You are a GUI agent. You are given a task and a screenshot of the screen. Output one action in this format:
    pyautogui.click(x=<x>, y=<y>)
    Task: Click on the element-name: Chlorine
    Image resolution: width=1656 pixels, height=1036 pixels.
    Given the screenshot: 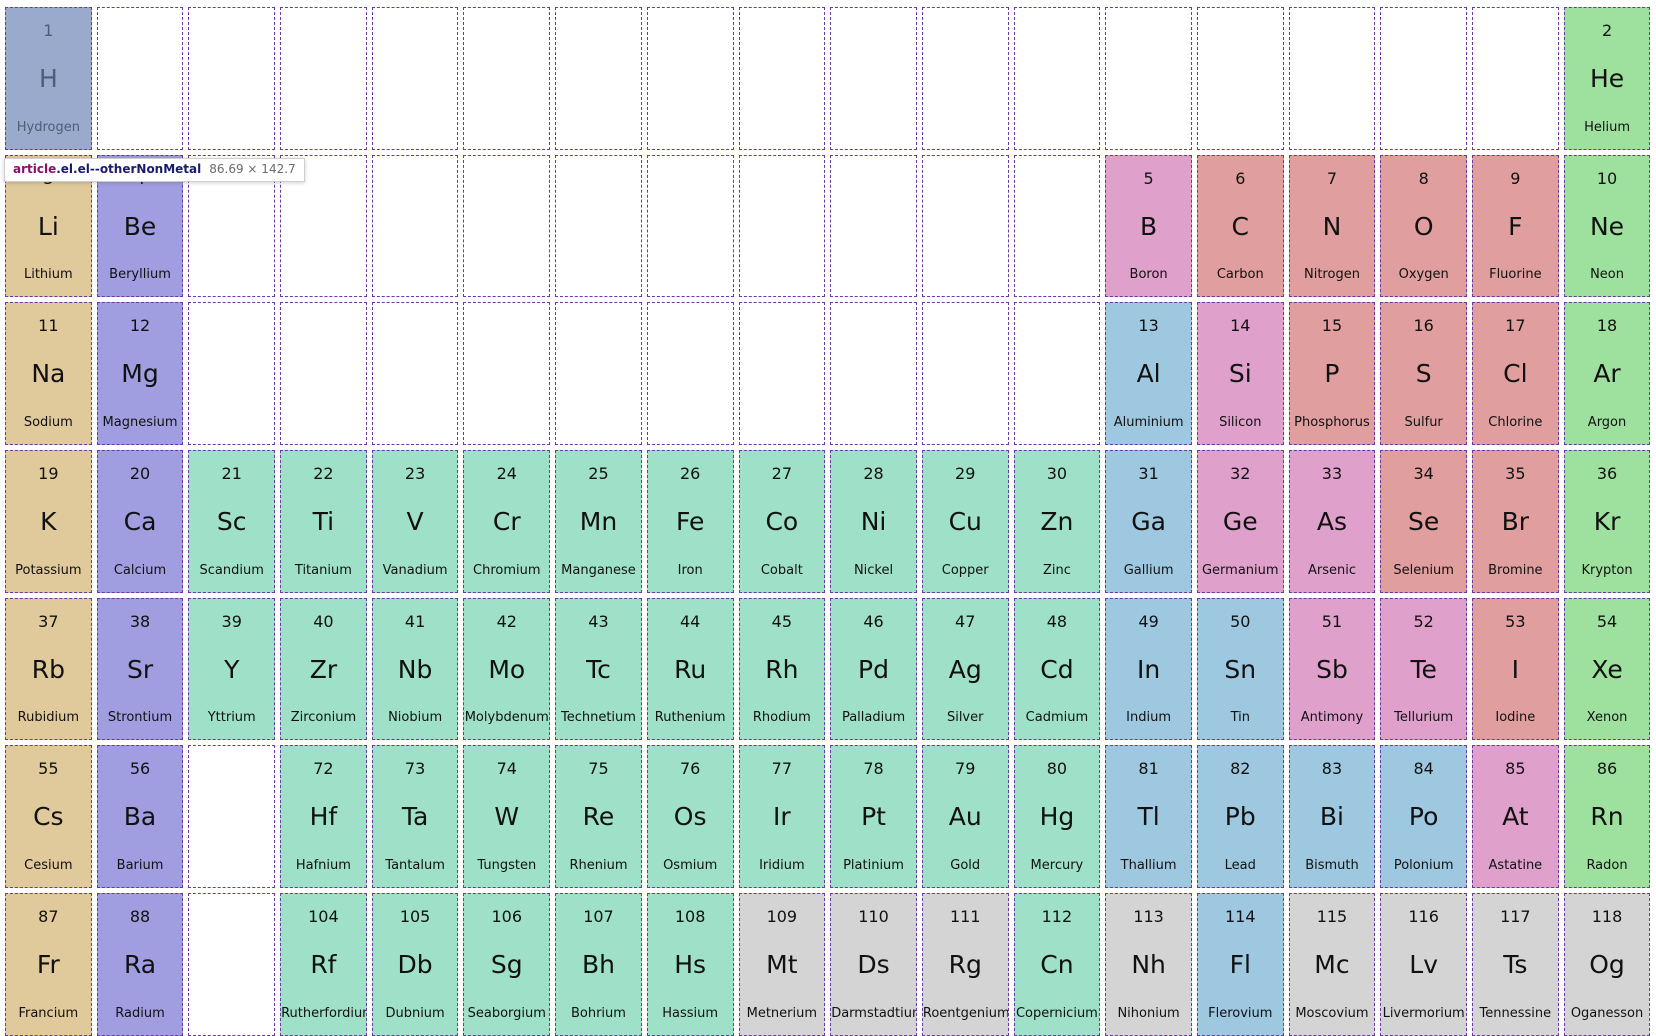 What is the action you would take?
    pyautogui.click(x=1515, y=423)
    